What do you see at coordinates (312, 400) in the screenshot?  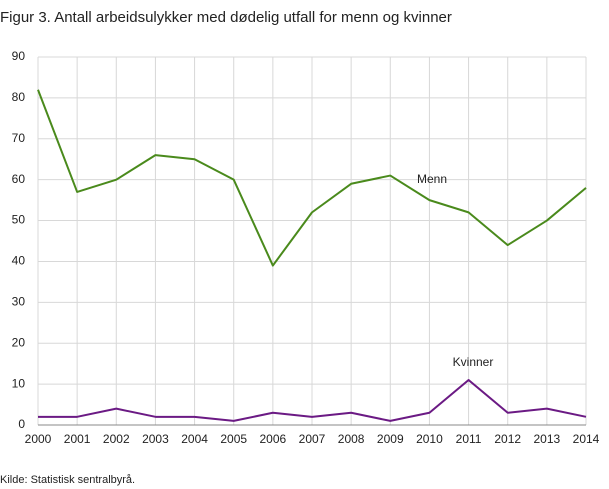 I see `series-line` at bounding box center [312, 400].